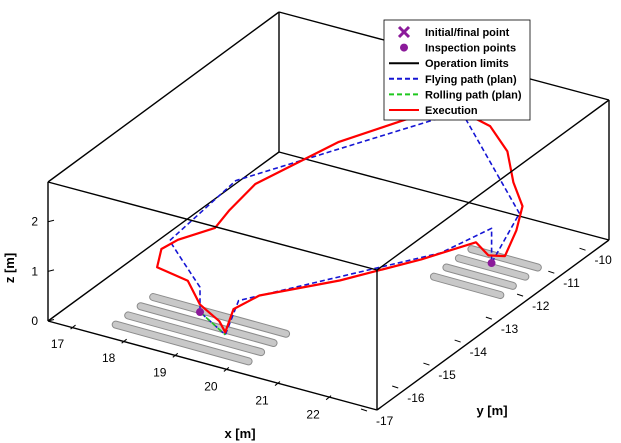  I want to click on box-edge-back-bottom-left, so click(163, 236).